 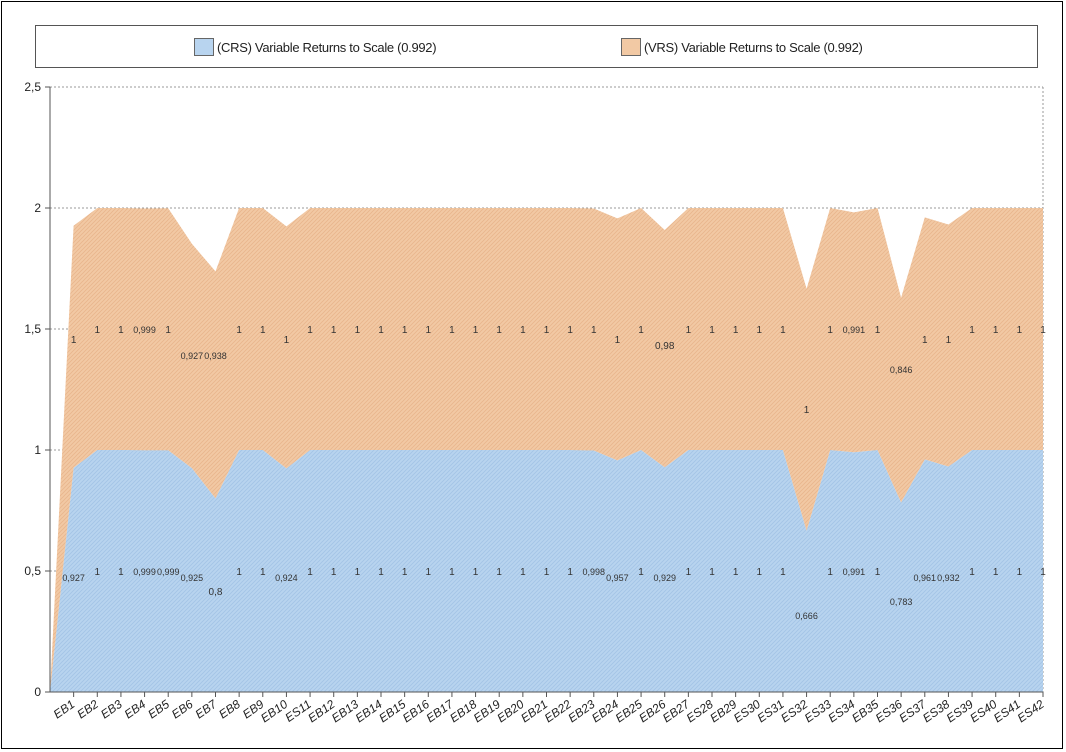 What do you see at coordinates (144, 330) in the screenshot?
I see `data-label-vrs: 0,999` at bounding box center [144, 330].